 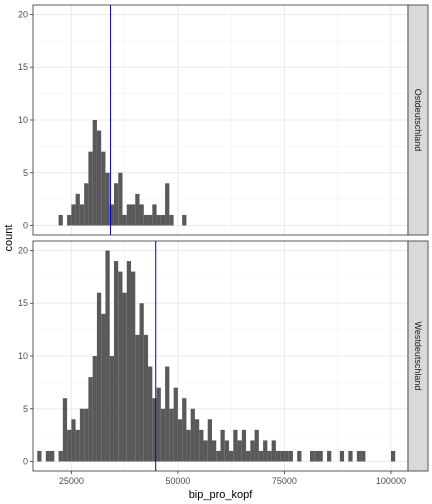 I want to click on x-axis-title: bip_pro_kopf, so click(x=221, y=495).